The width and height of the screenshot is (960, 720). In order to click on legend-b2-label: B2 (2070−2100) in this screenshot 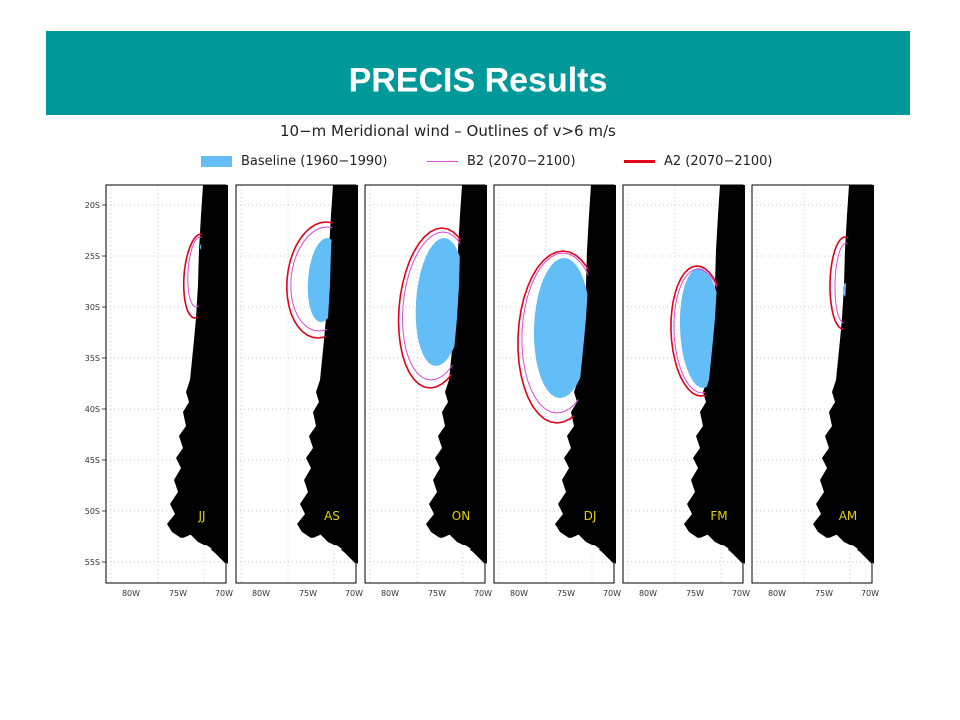, I will do `click(521, 161)`.